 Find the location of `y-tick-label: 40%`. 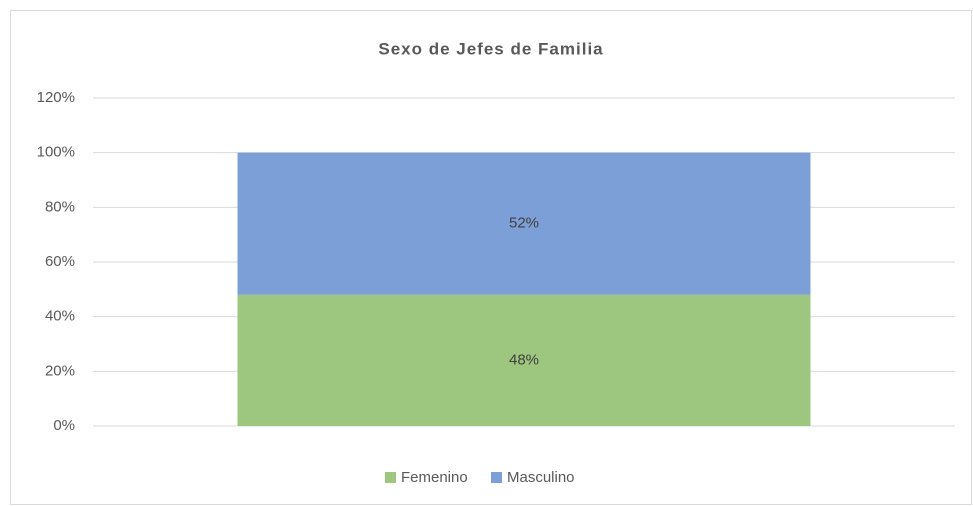

y-tick-label: 40% is located at coordinates (60, 316).